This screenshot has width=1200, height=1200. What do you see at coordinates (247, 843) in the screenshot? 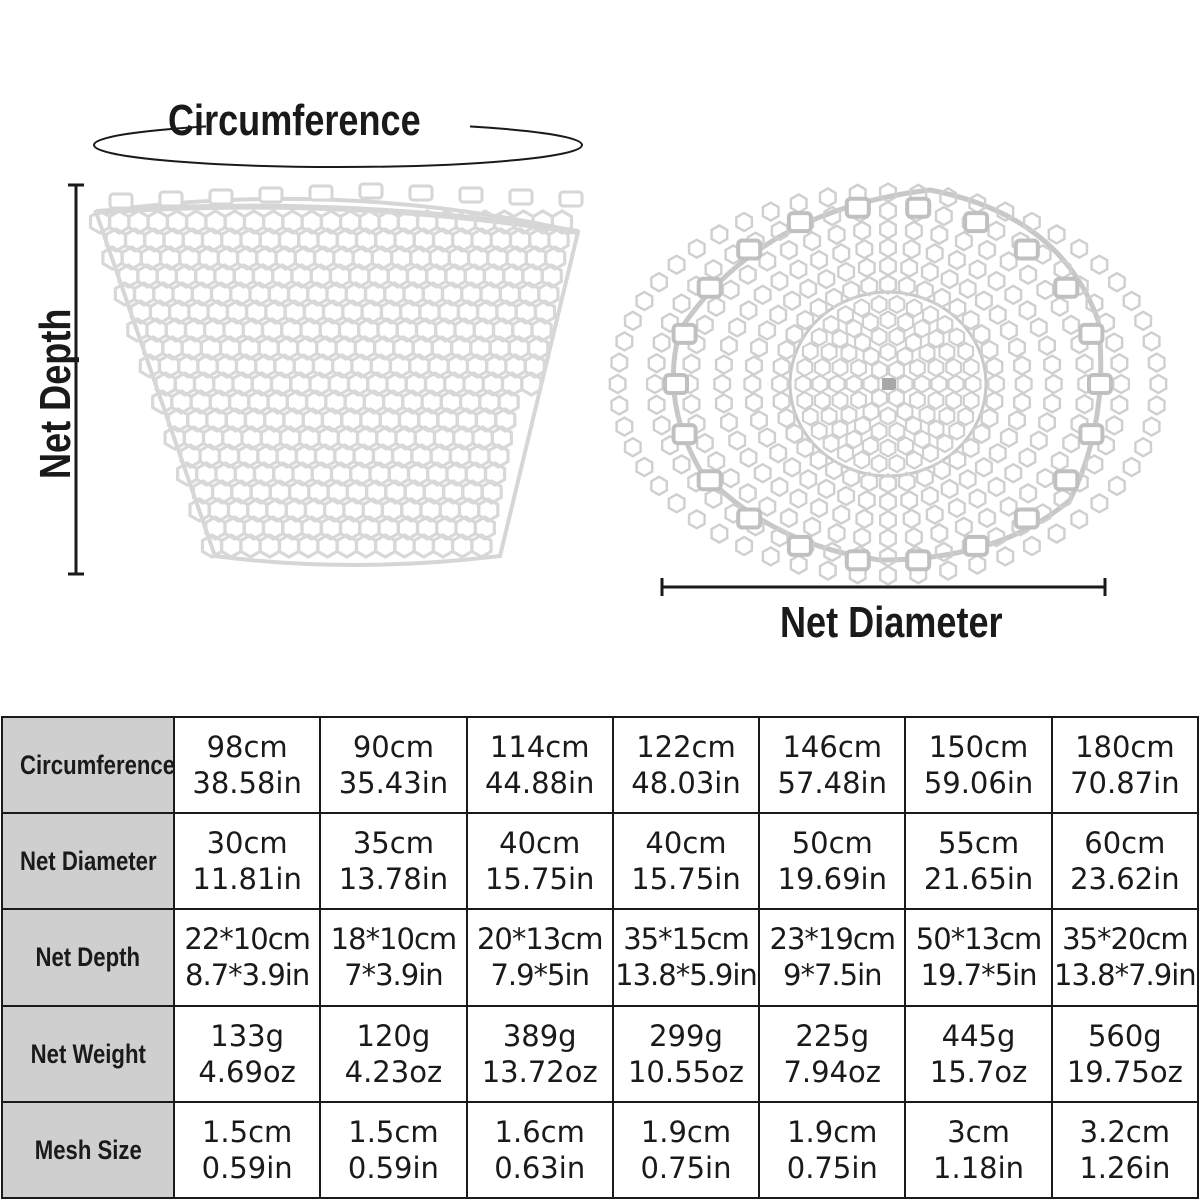
I see `metric-value: 30cm` at bounding box center [247, 843].